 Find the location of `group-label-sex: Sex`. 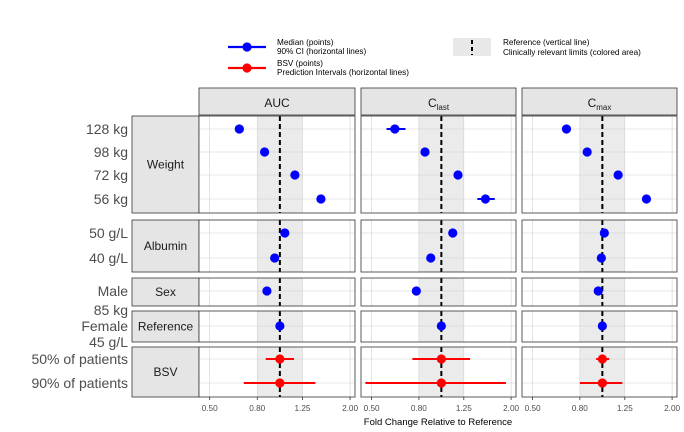

group-label-sex: Sex is located at coordinates (165, 292).